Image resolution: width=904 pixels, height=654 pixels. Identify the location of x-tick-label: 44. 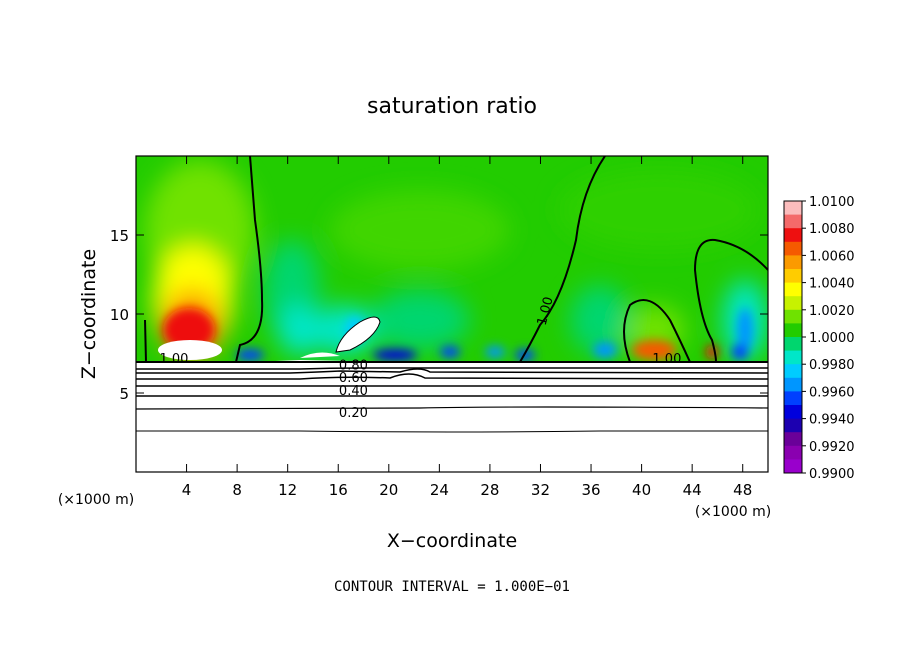
(692, 490).